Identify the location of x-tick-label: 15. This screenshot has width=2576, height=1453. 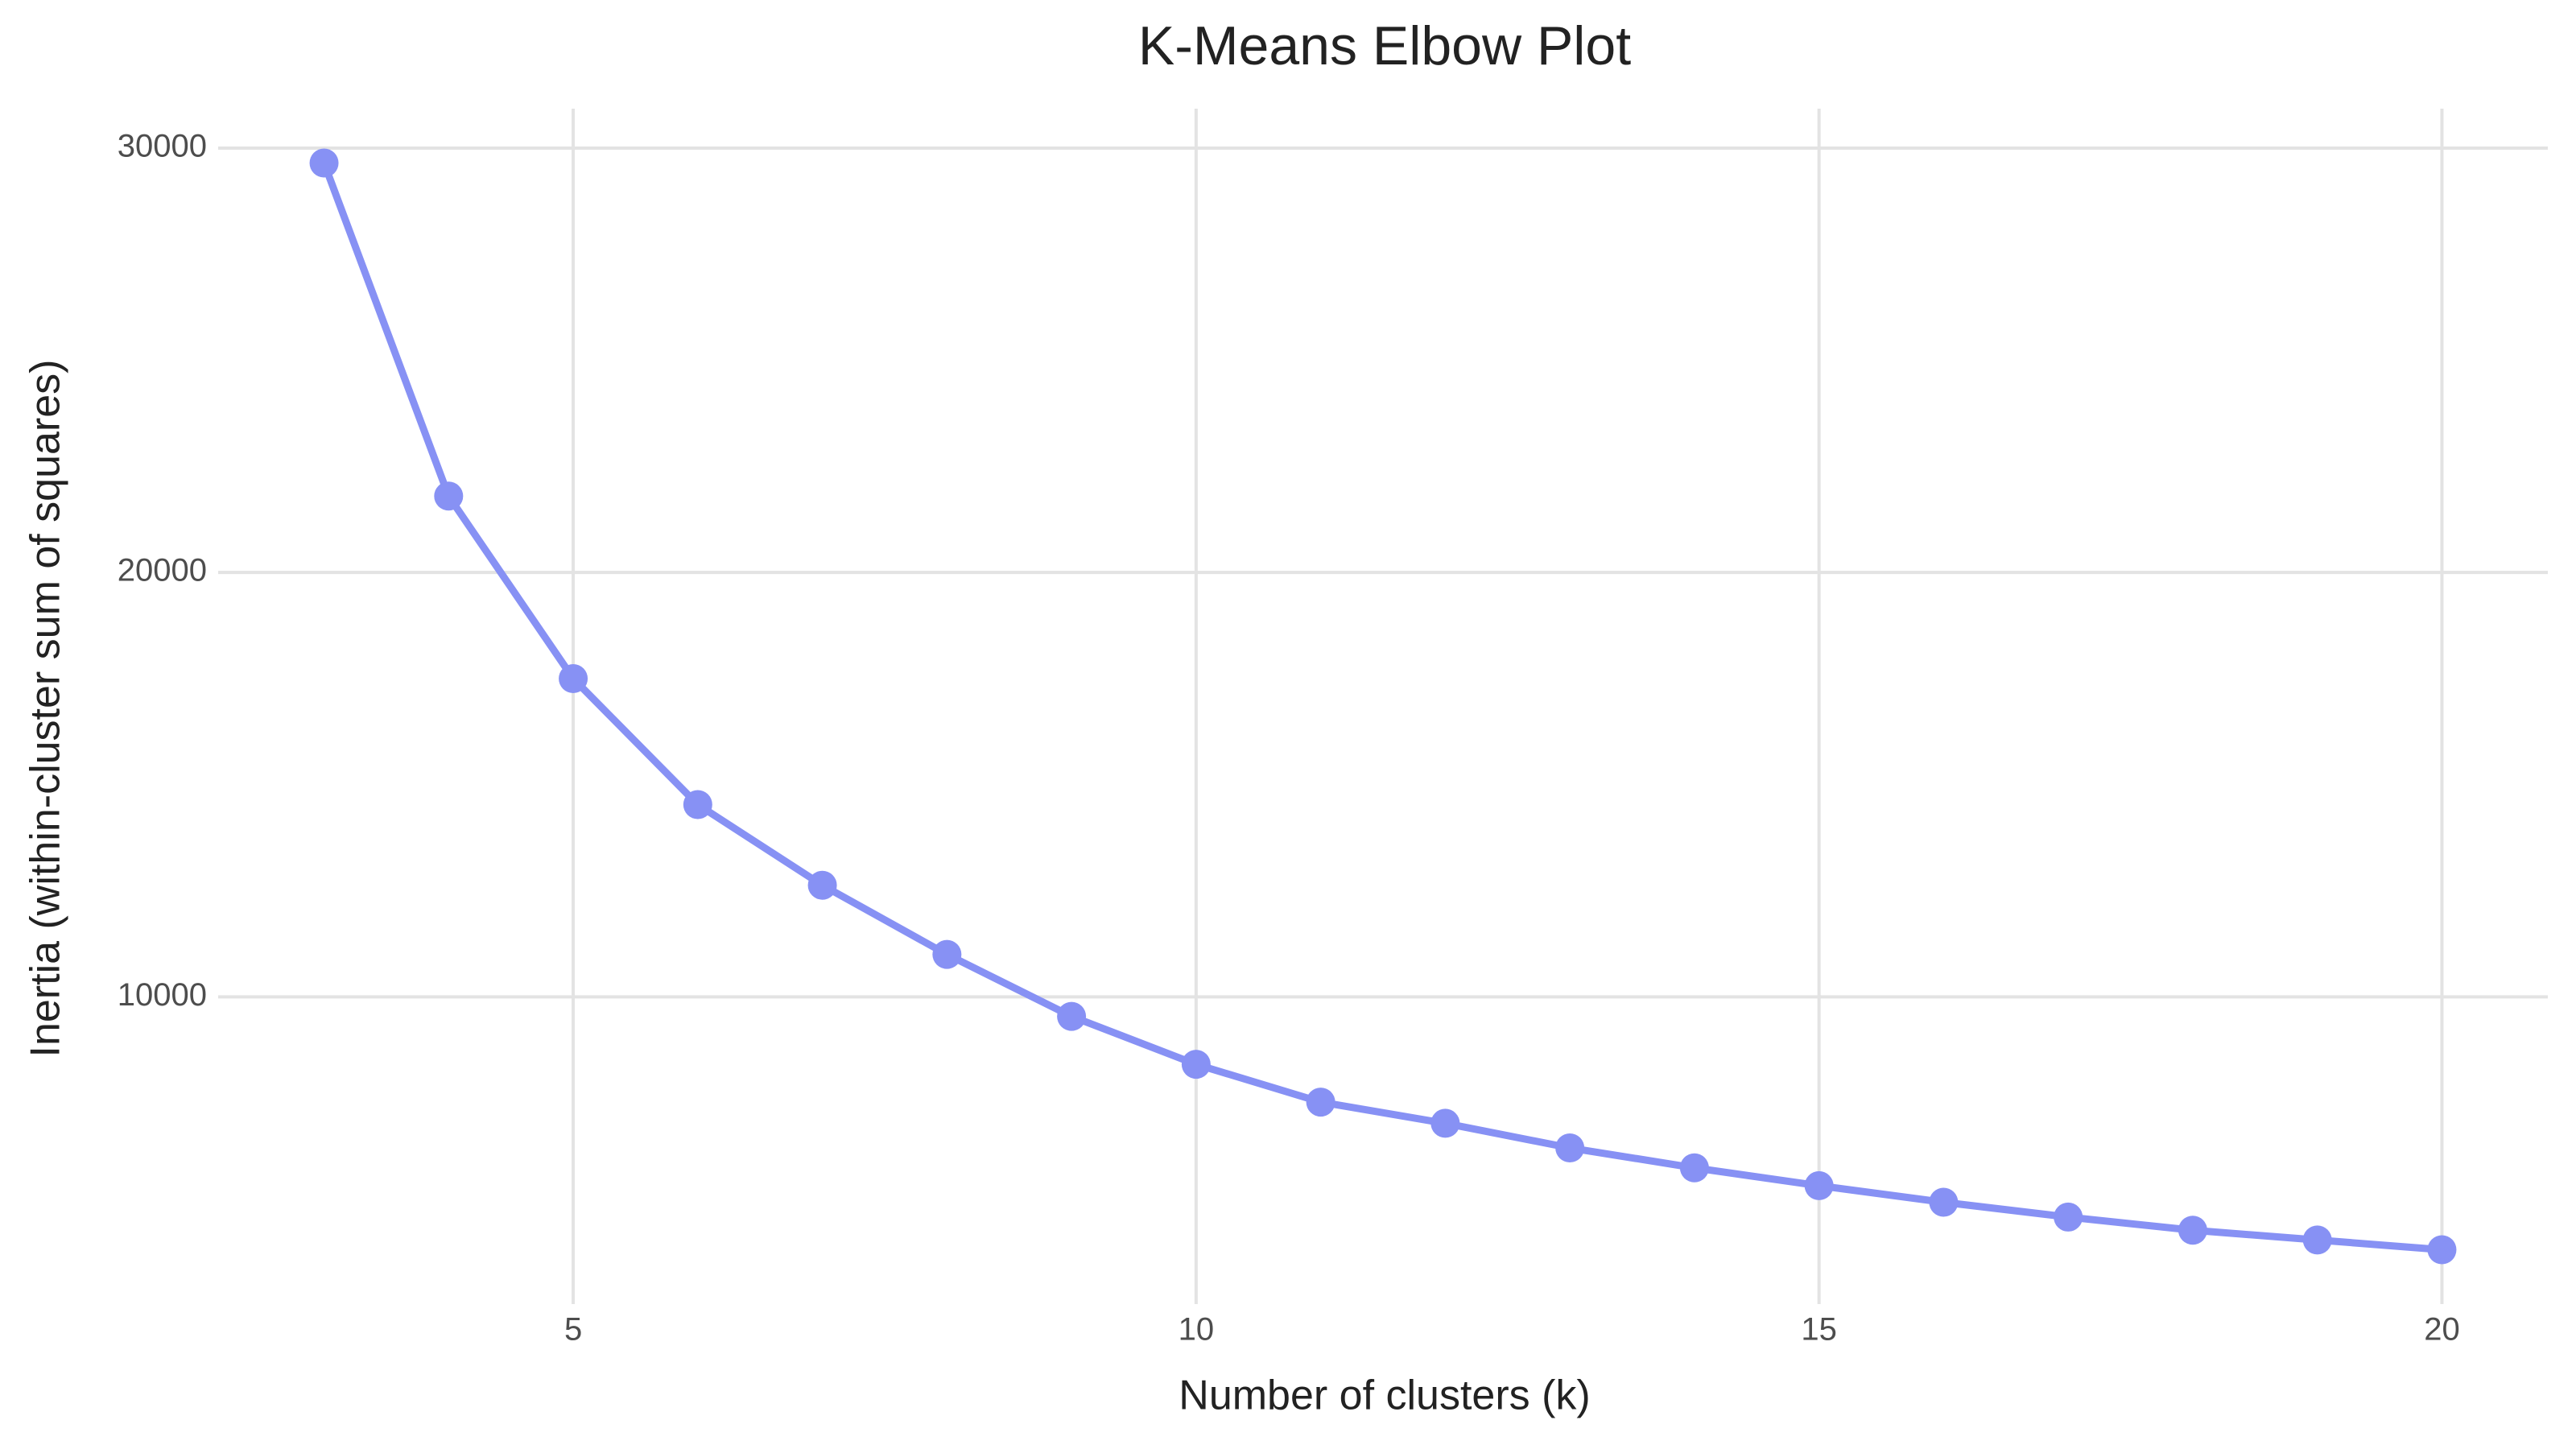
(1819, 1330).